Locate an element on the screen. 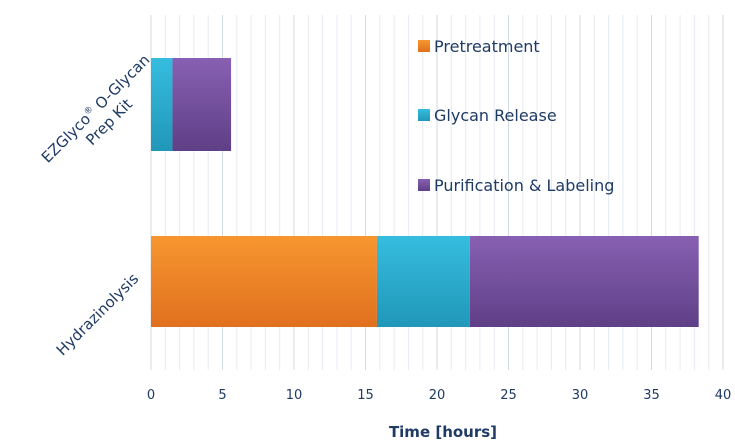  x-tick-label: 5 is located at coordinates (222, 395).